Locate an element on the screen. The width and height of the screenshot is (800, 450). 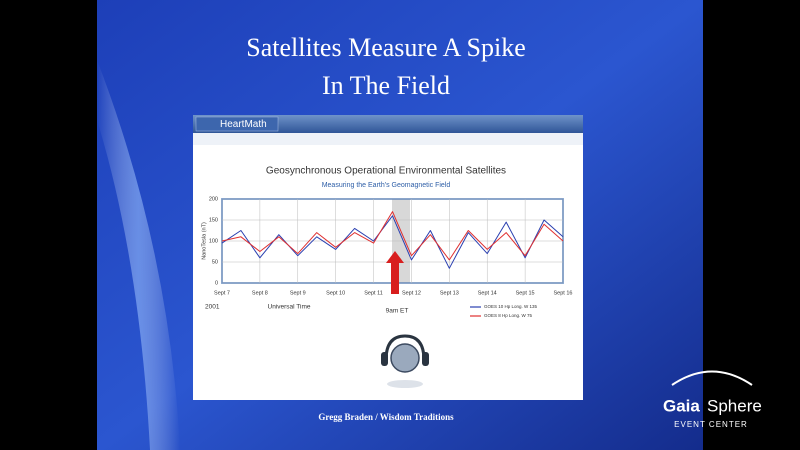
heartmath-logo is located at coordinates (237, 124).